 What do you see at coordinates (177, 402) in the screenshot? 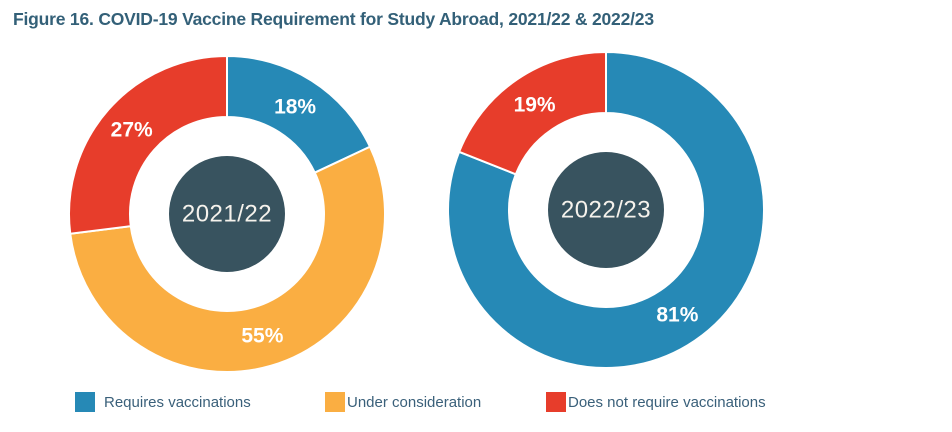
I see `legend-label: Requires vaccinations` at bounding box center [177, 402].